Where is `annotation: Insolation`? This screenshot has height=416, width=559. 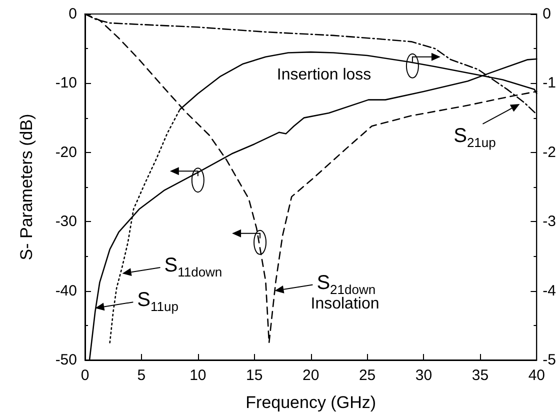 annotation: Insolation is located at coordinates (345, 304).